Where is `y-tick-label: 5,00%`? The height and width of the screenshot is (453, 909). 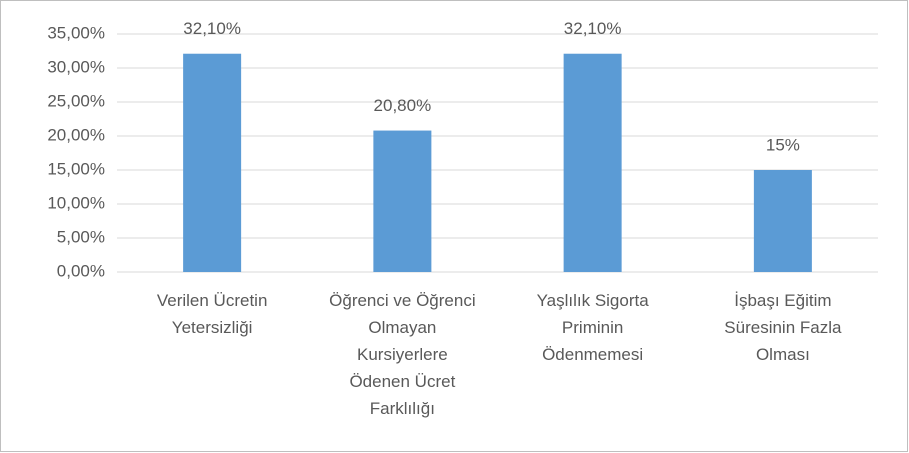 y-tick-label: 5,00% is located at coordinates (81, 236).